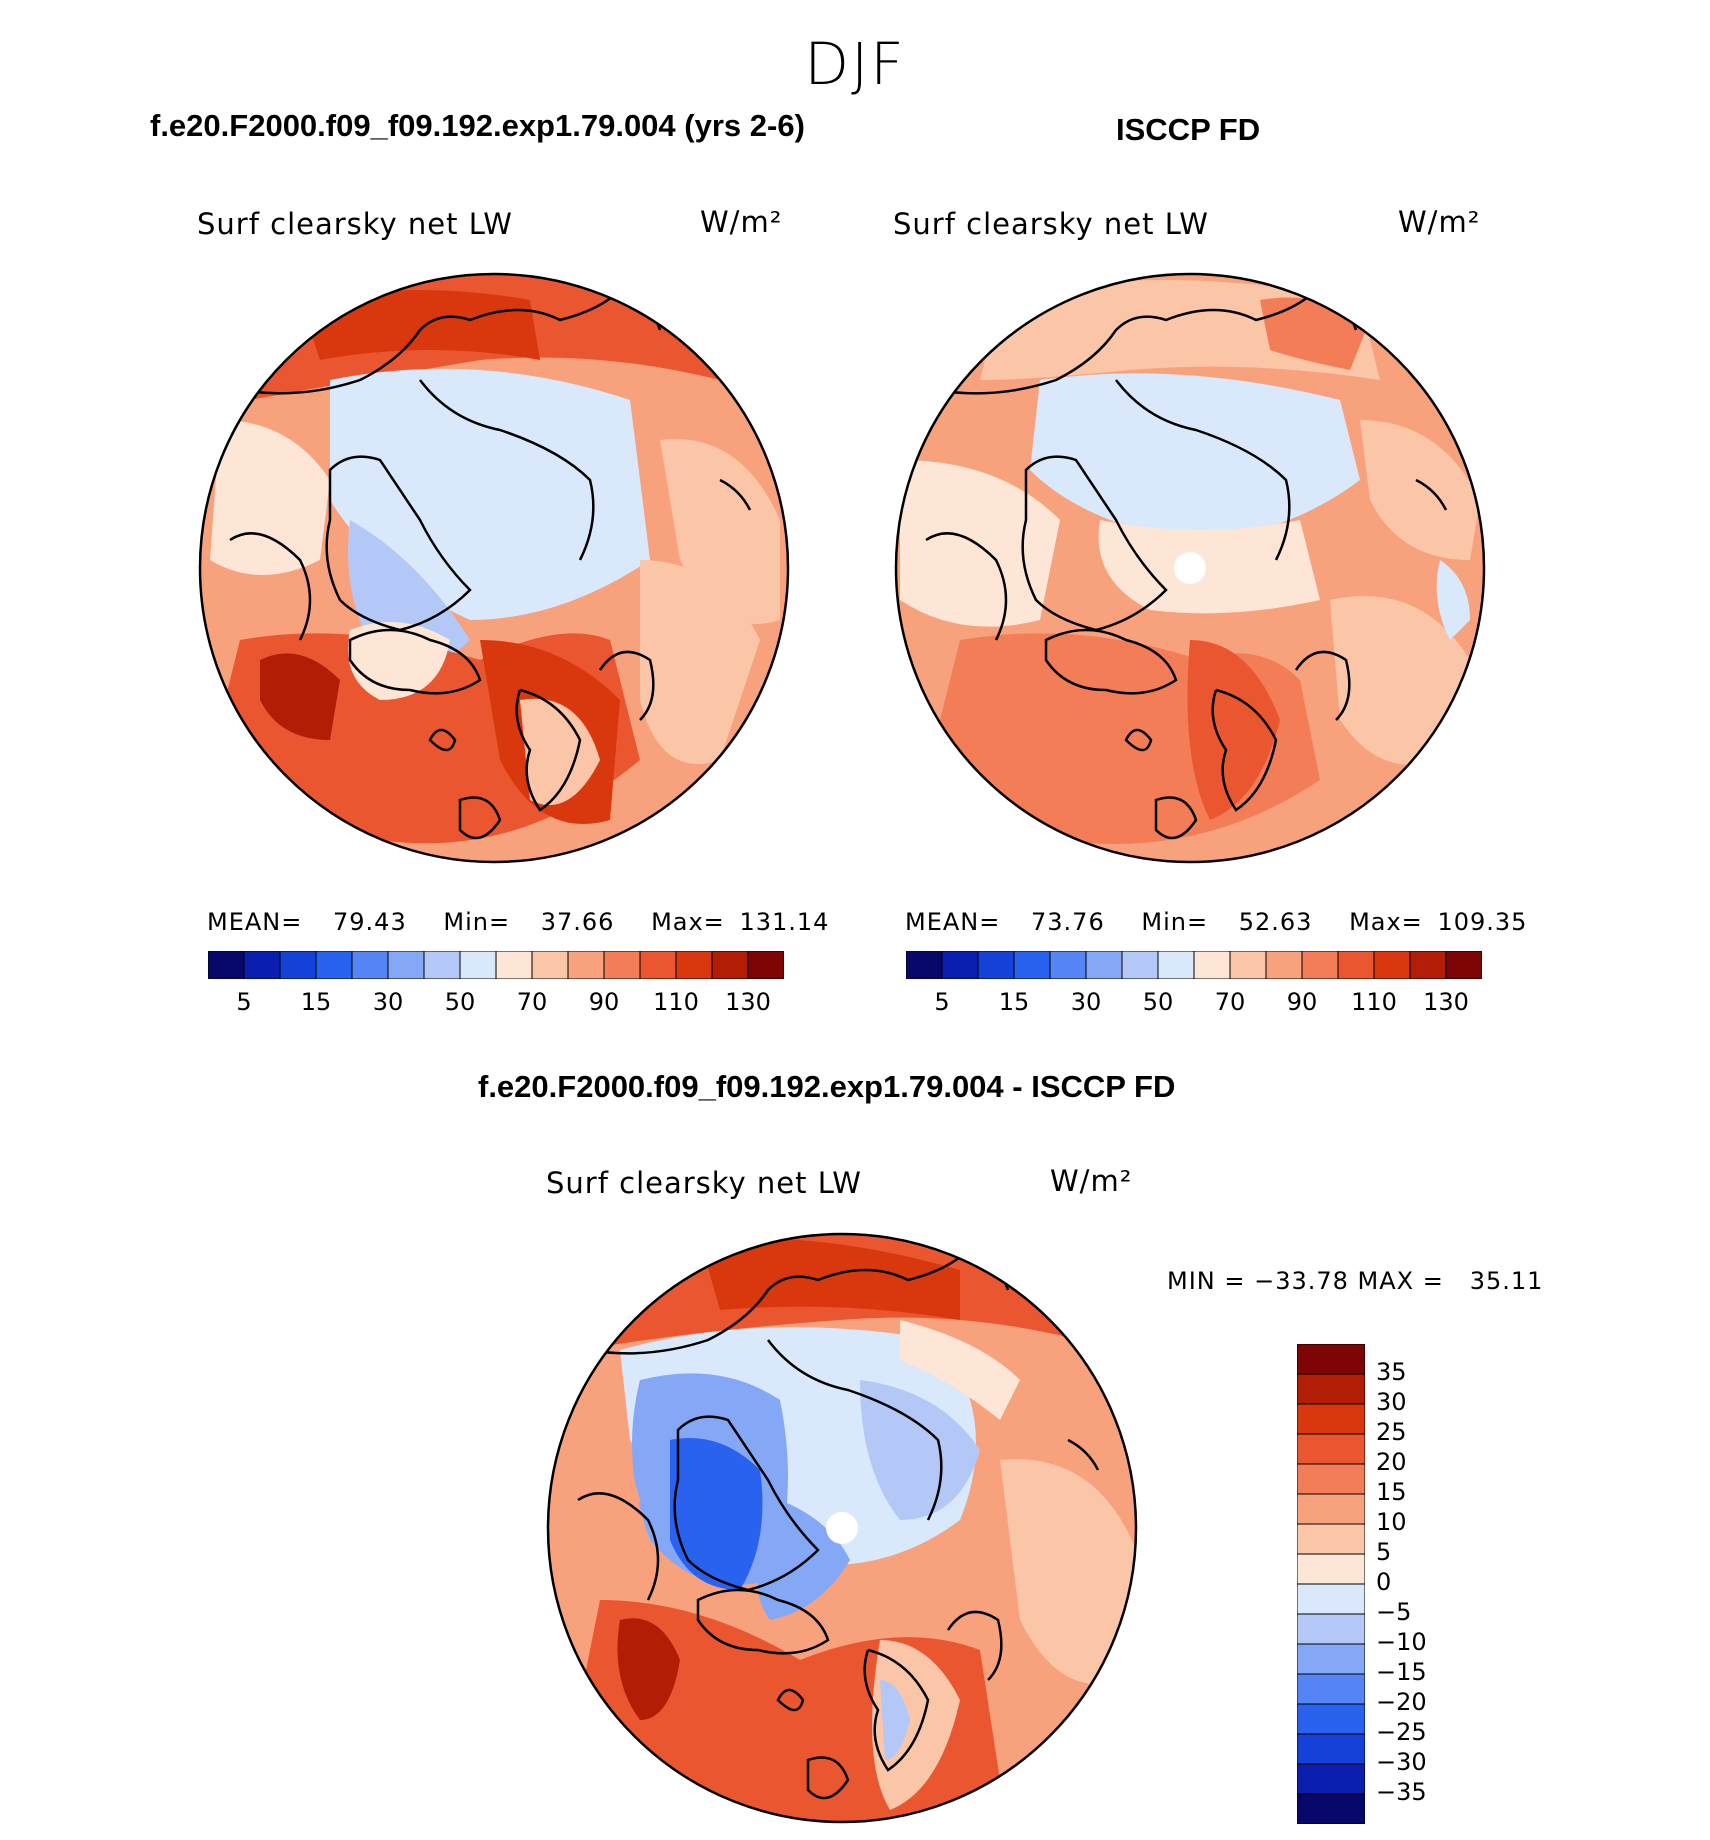 The width and height of the screenshot is (1710, 1840). I want to click on panel3-colorbar-tick-label: 30, so click(1391, 1402).